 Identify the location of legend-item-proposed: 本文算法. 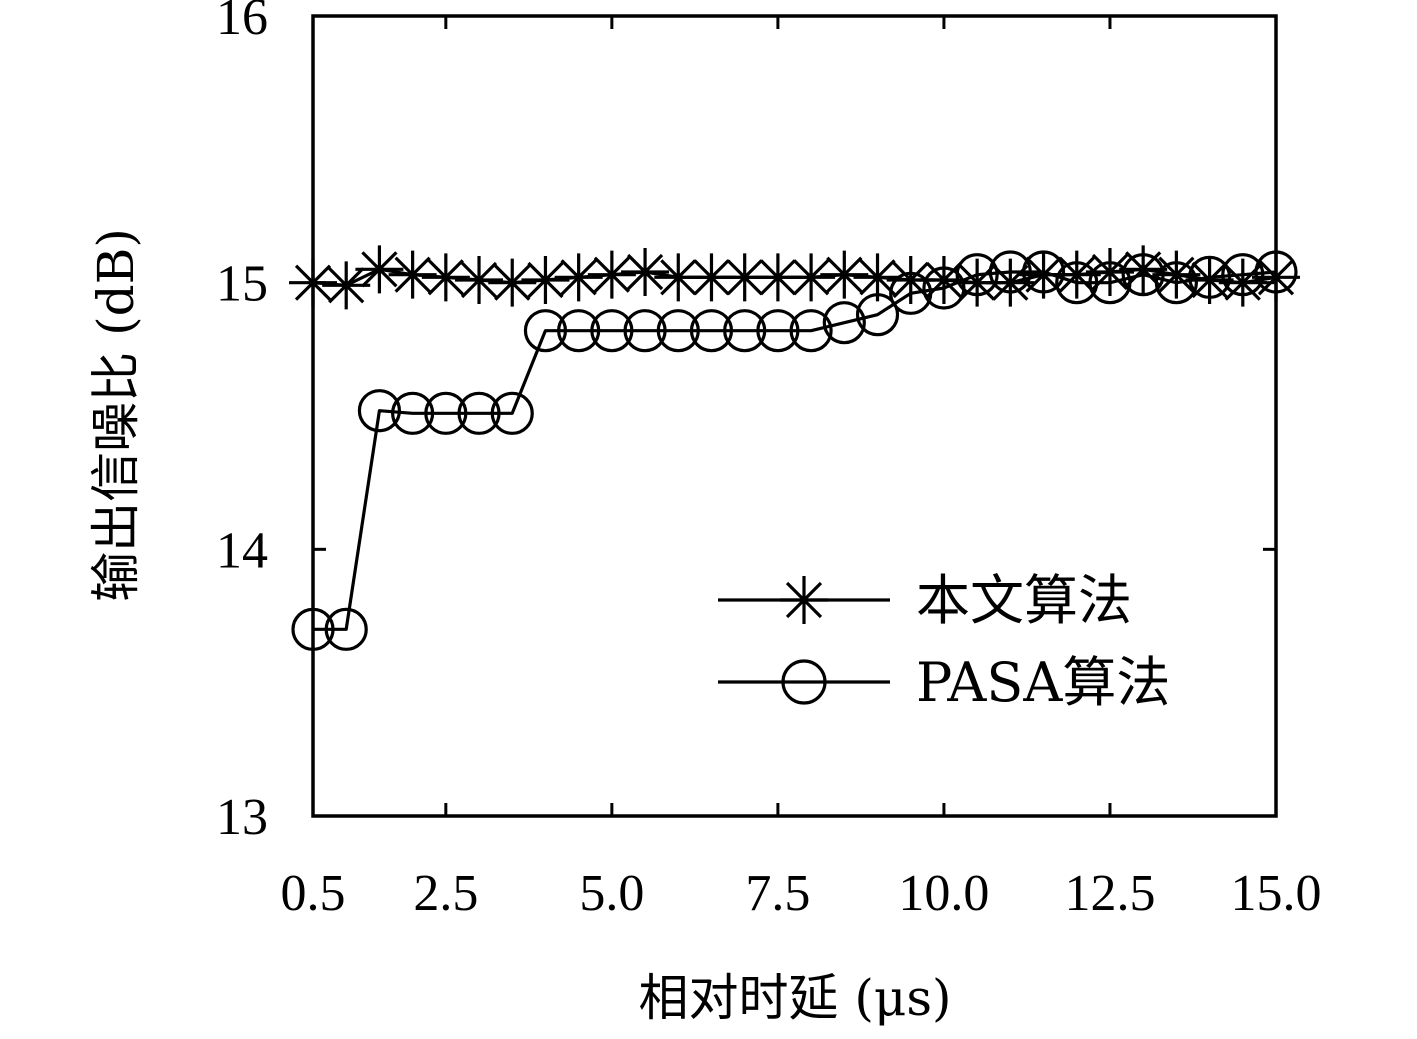
(925, 600).